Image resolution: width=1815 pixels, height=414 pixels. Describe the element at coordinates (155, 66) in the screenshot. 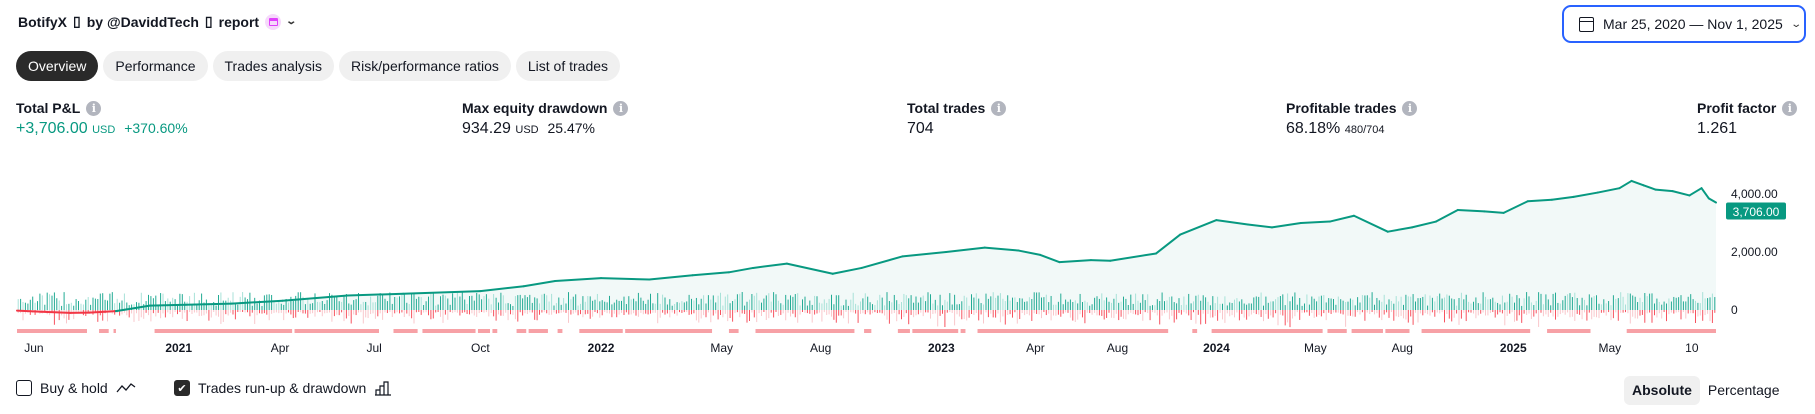

I see `tab-performance: Performance` at that location.